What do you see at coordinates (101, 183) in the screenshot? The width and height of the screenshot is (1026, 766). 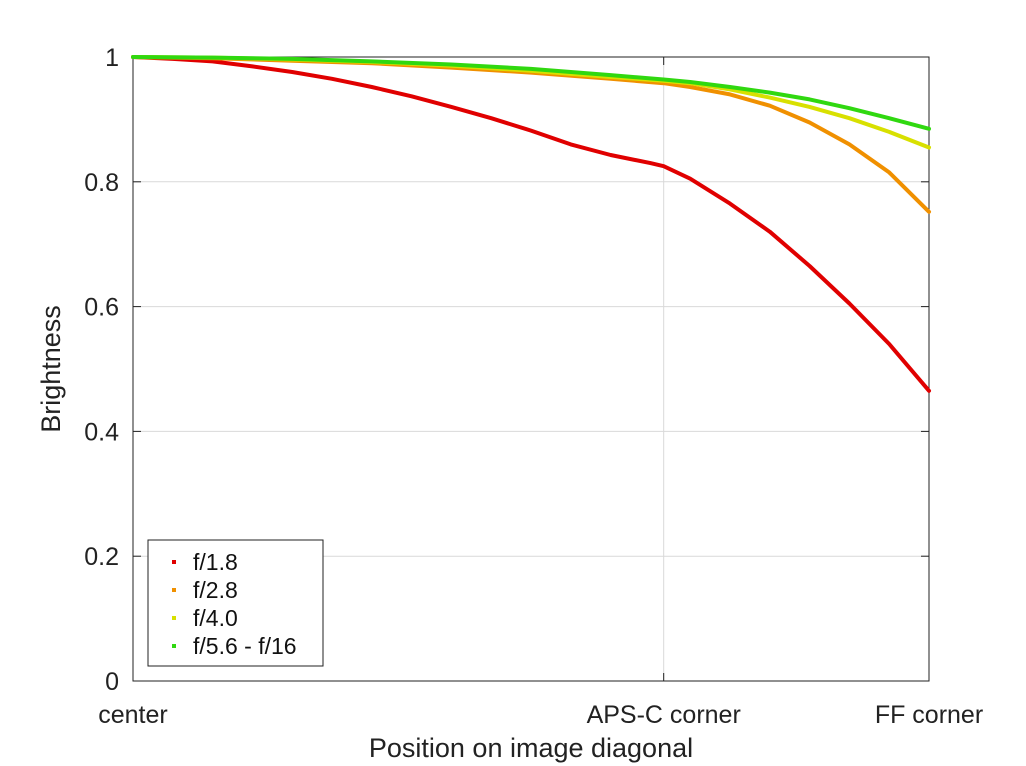 I see `y-tick-label: 0.8` at bounding box center [101, 183].